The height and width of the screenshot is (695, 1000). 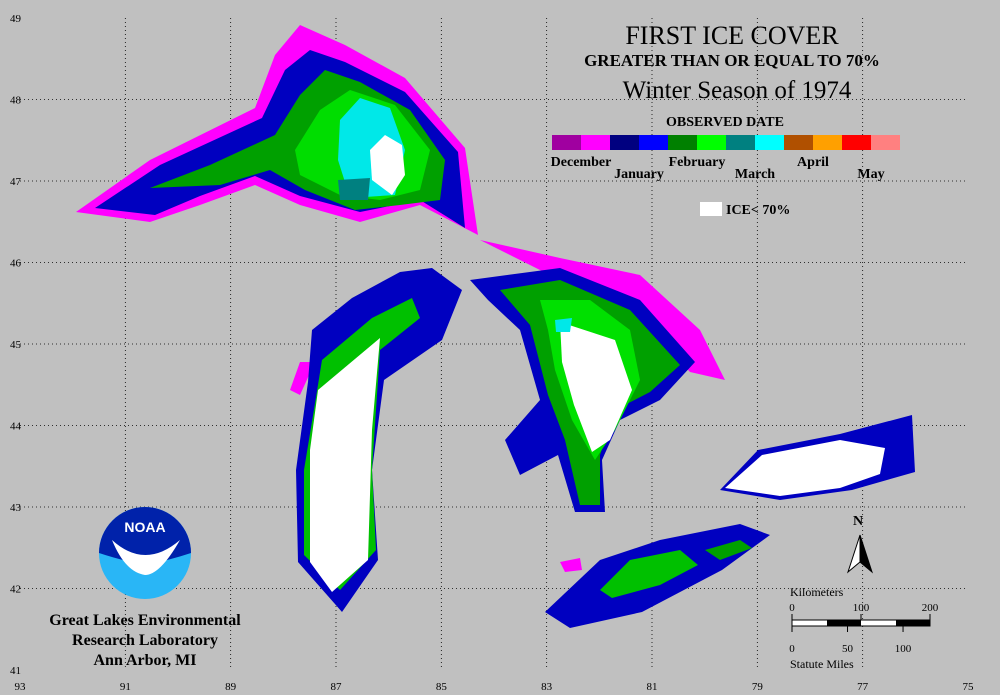 What do you see at coordinates (860, 544) in the screenshot?
I see `north-arrow: N` at bounding box center [860, 544].